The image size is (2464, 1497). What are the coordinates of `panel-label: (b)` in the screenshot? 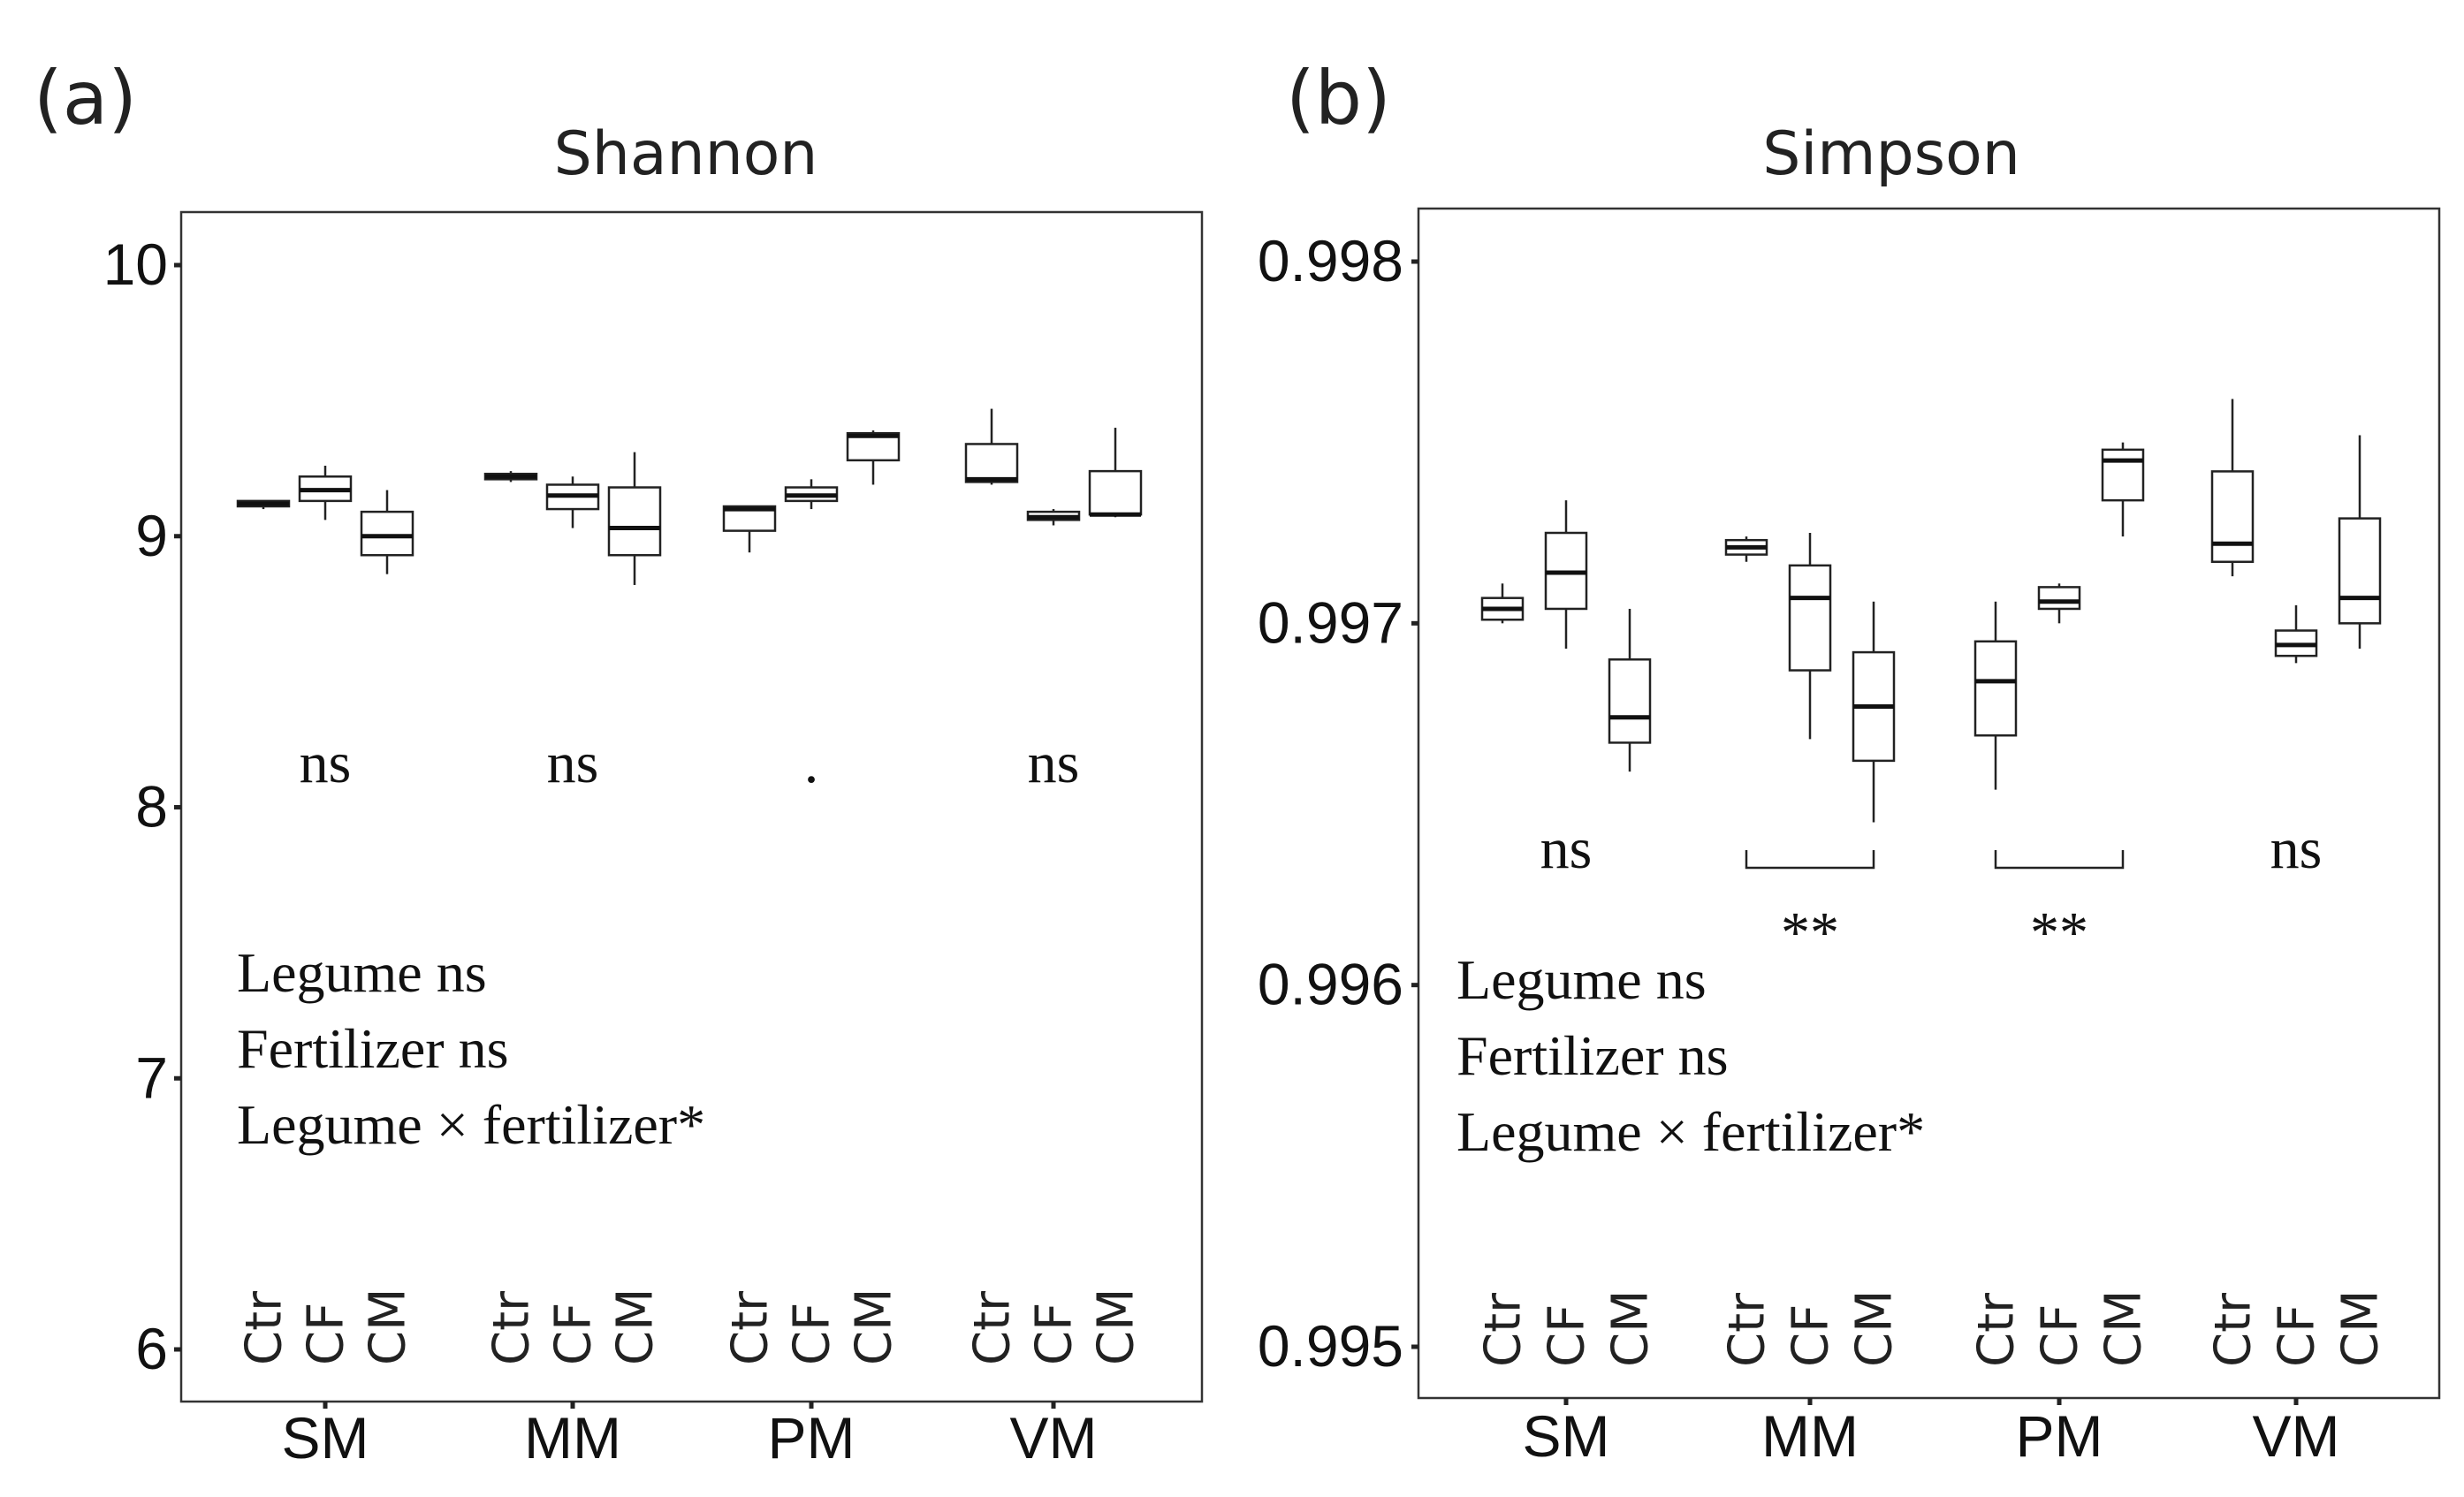 It's located at (1338, 98).